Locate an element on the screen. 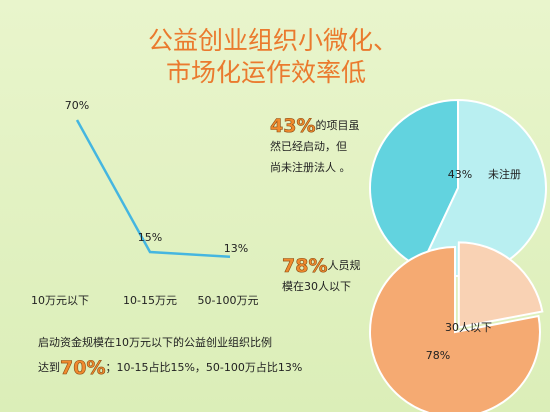 Image resolution: width=550 pixels, height=412 pixels. x-tick-label: 10万元以下 is located at coordinates (60, 300).